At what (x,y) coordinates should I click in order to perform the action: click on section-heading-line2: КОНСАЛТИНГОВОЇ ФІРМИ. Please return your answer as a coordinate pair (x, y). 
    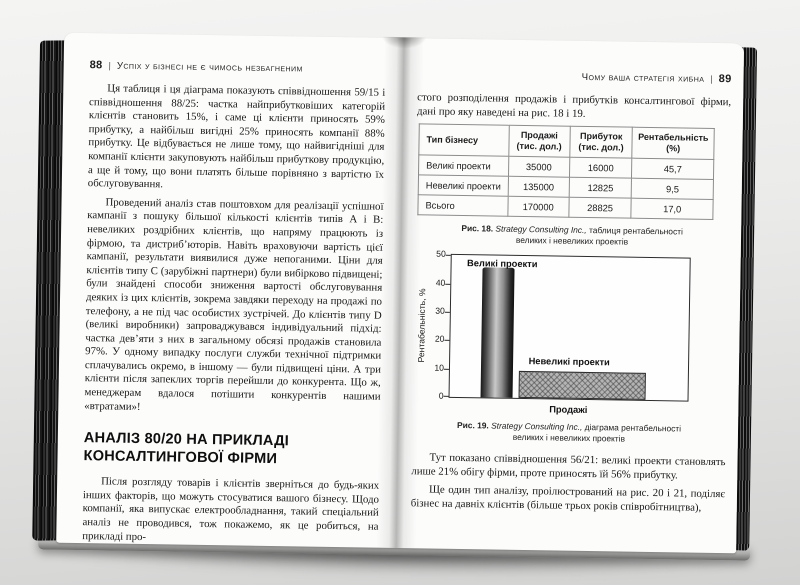
    Looking at the image, I should click on (180, 458).